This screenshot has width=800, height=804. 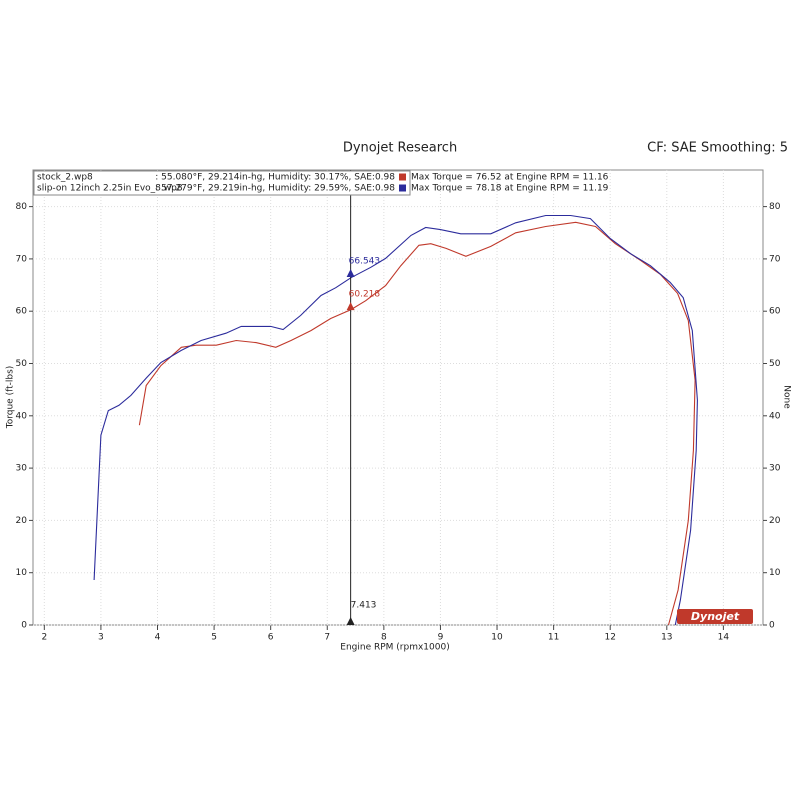 I want to click on x-tick-label: 9, so click(x=441, y=638).